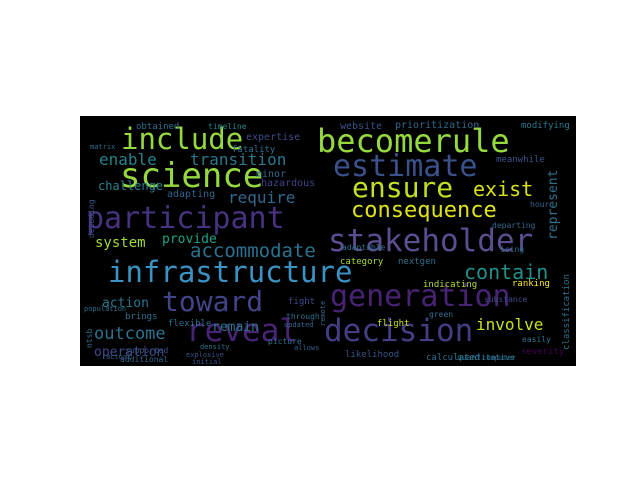 The image size is (640, 480). Describe the element at coordinates (207, 362) in the screenshot. I see `cloud-word: initial` at that location.